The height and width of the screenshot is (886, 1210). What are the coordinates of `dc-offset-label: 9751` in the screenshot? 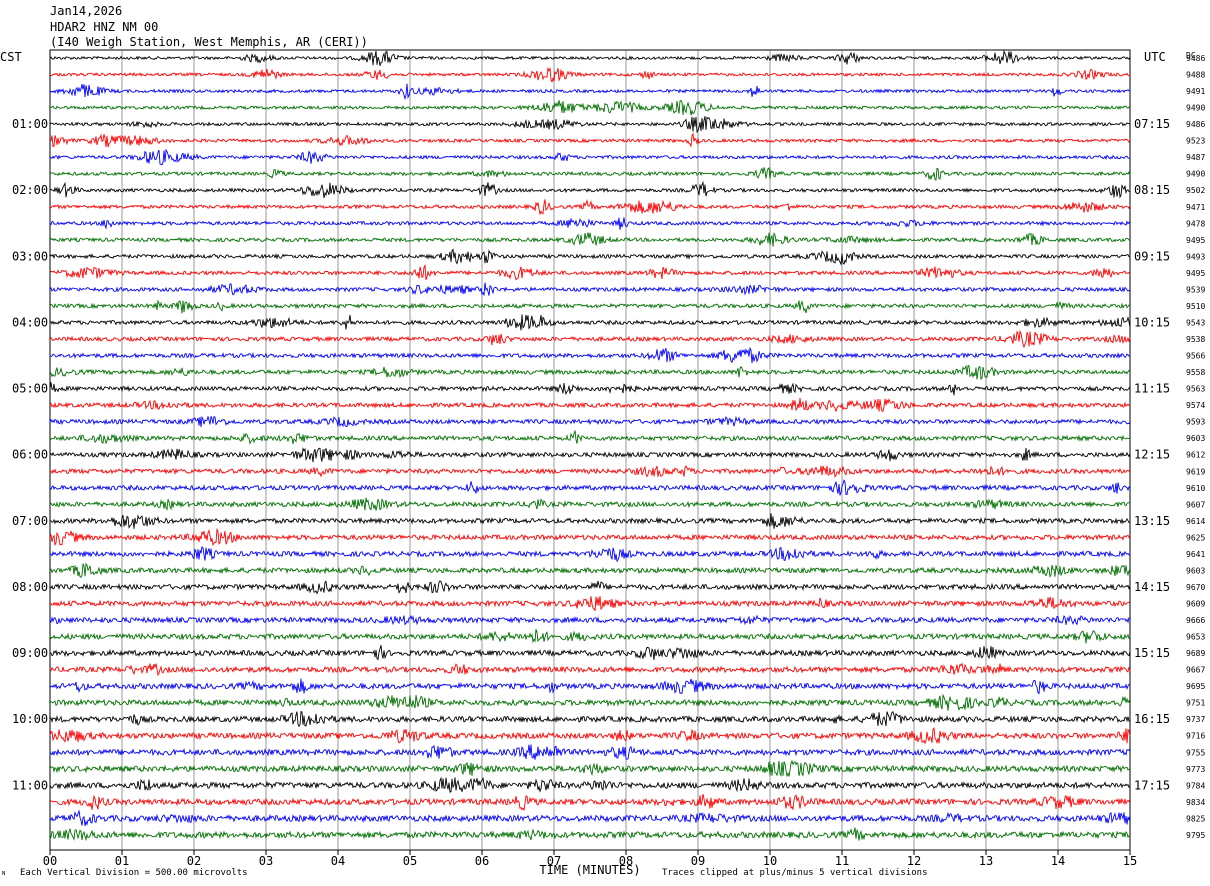 It's located at (1195, 703).